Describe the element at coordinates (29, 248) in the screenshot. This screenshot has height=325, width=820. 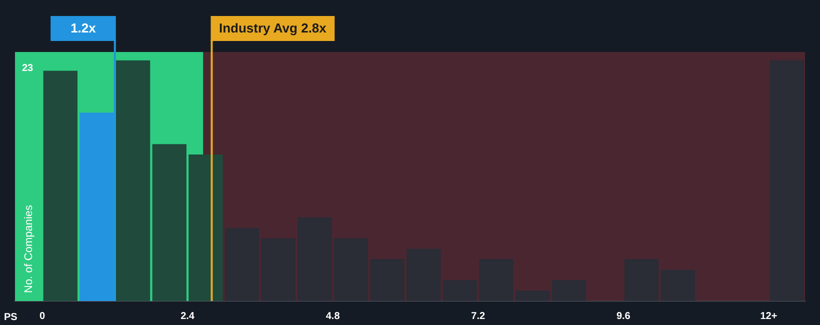
I see `y-axis-title: No. of Companies` at that location.